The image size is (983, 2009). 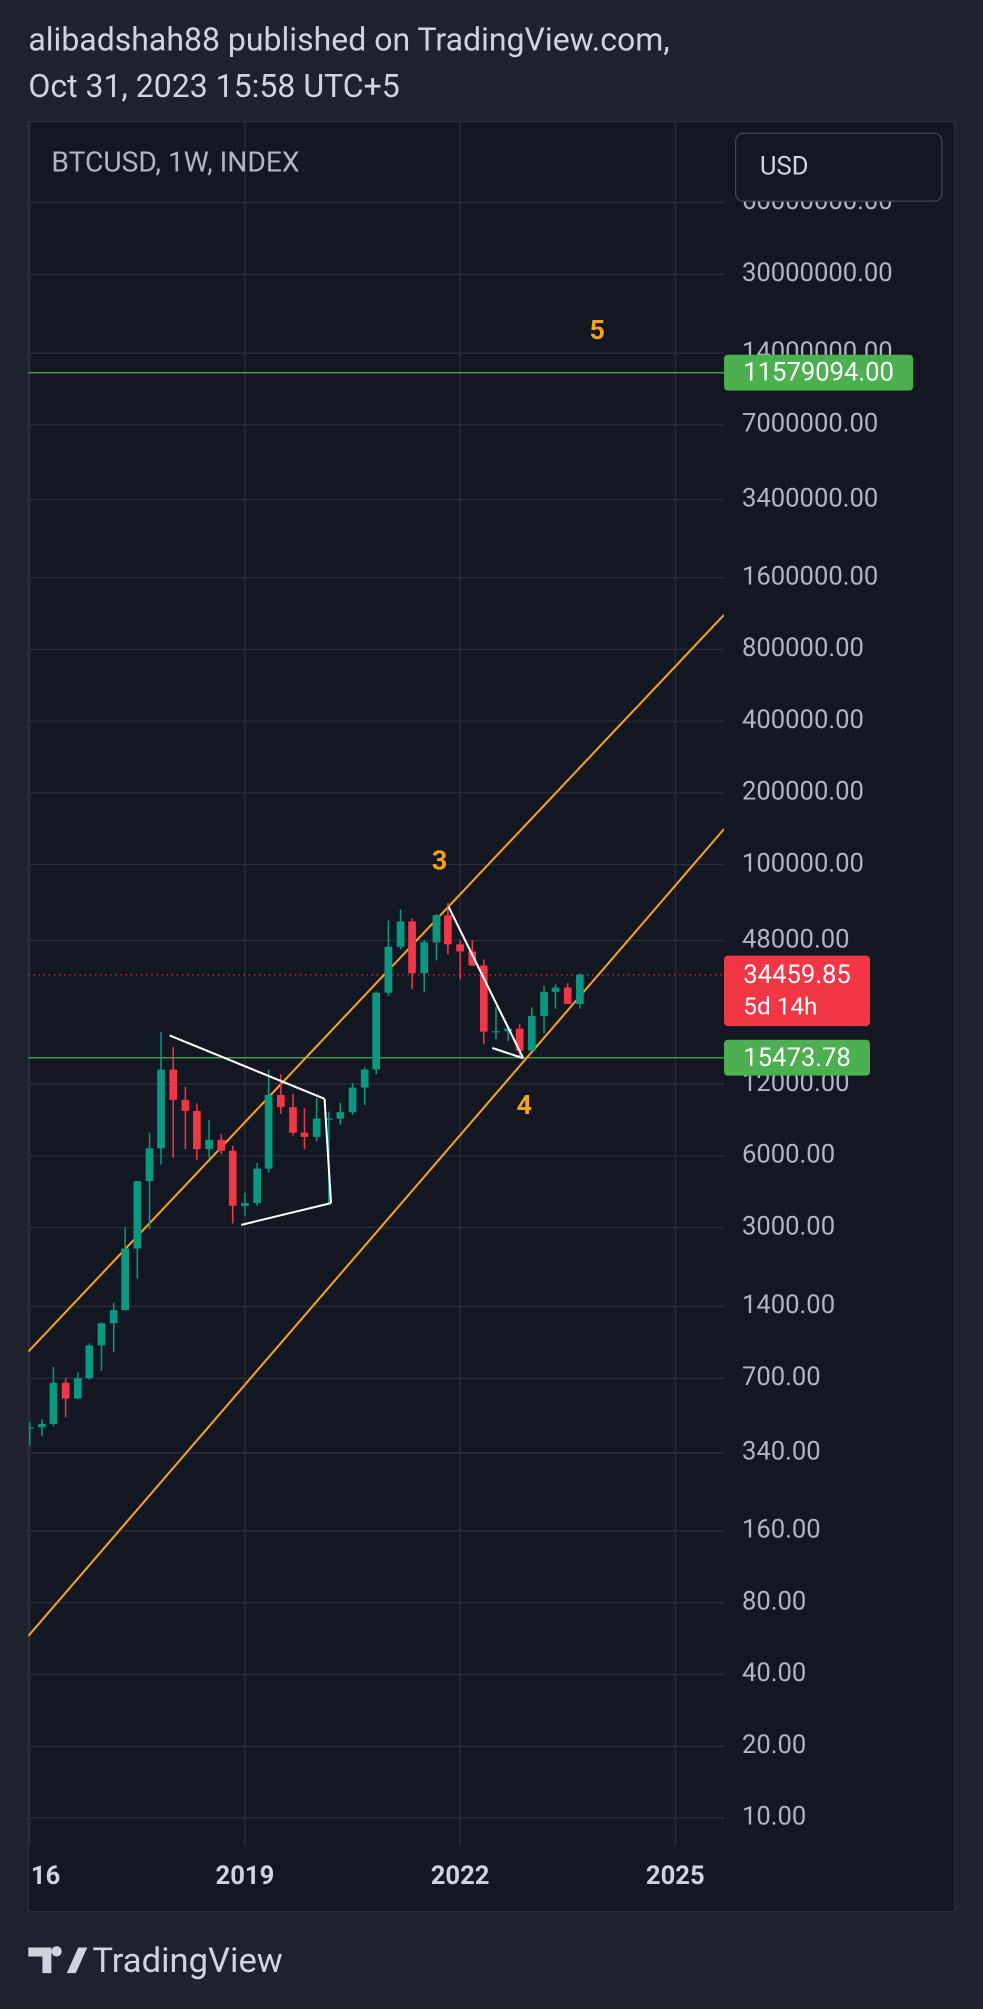 I want to click on price-label: 11579094.00, so click(x=818, y=373).